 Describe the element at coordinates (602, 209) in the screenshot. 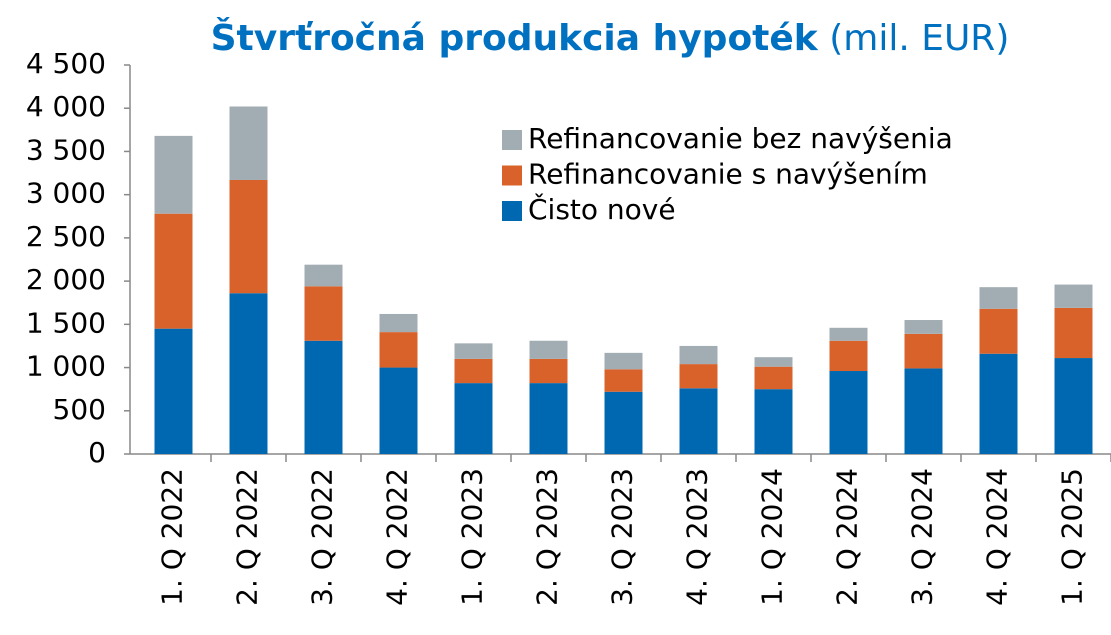

I see `legend-label: Čisto nové` at that location.